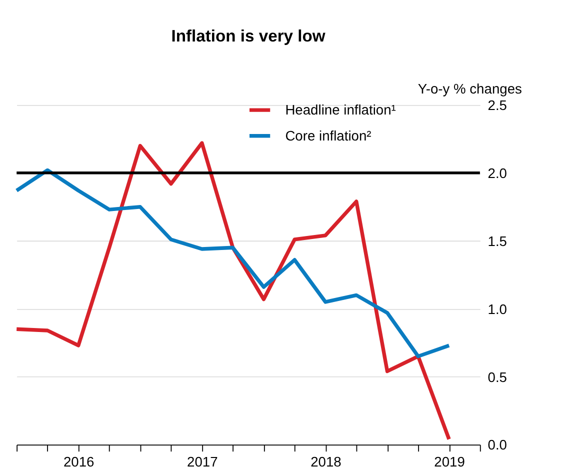 Image resolution: width=563 pixels, height=473 pixels. Describe the element at coordinates (498, 240) in the screenshot. I see `y-tick-label: 1.5` at that location.